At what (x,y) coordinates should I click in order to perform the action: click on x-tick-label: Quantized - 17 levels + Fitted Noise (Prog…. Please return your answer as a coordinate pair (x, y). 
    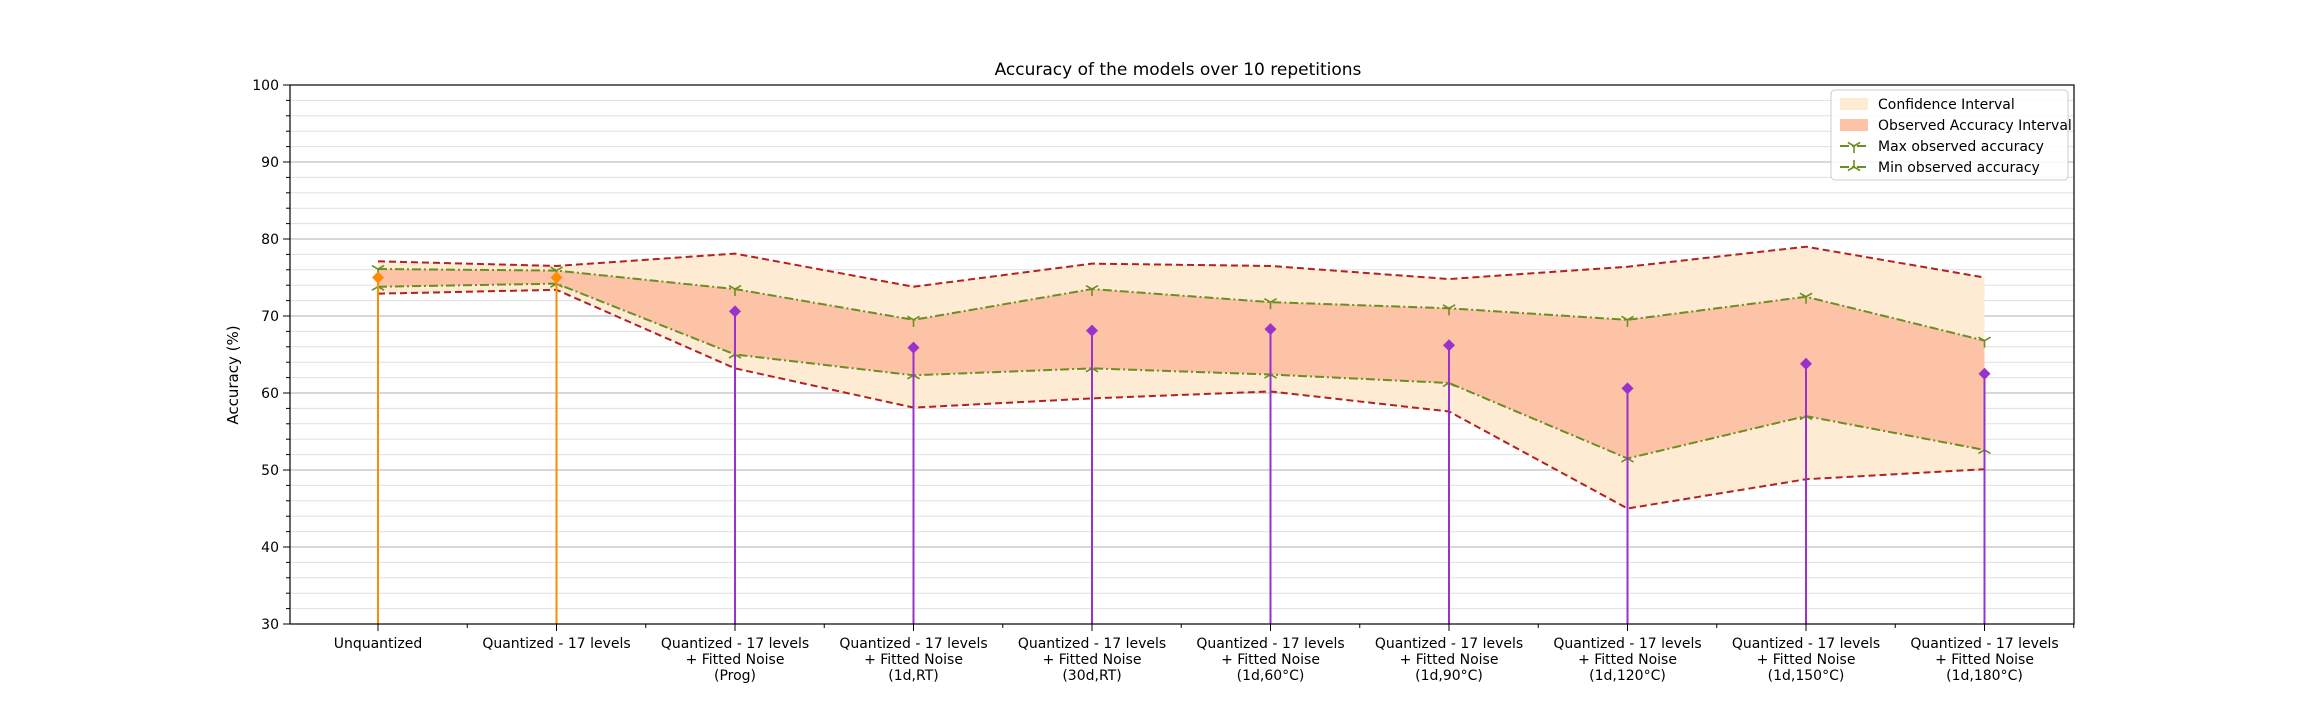
    Looking at the image, I should click on (735, 660).